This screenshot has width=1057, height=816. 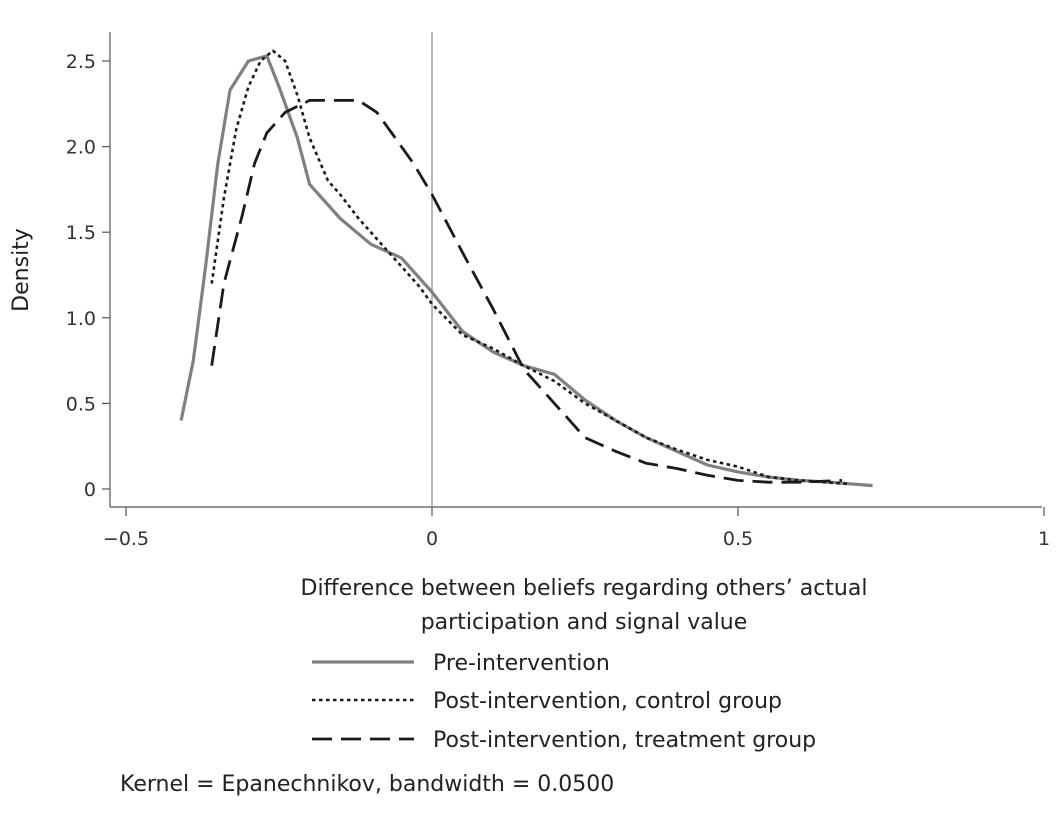 I want to click on y-tick-label: 1.5, so click(x=81, y=233).